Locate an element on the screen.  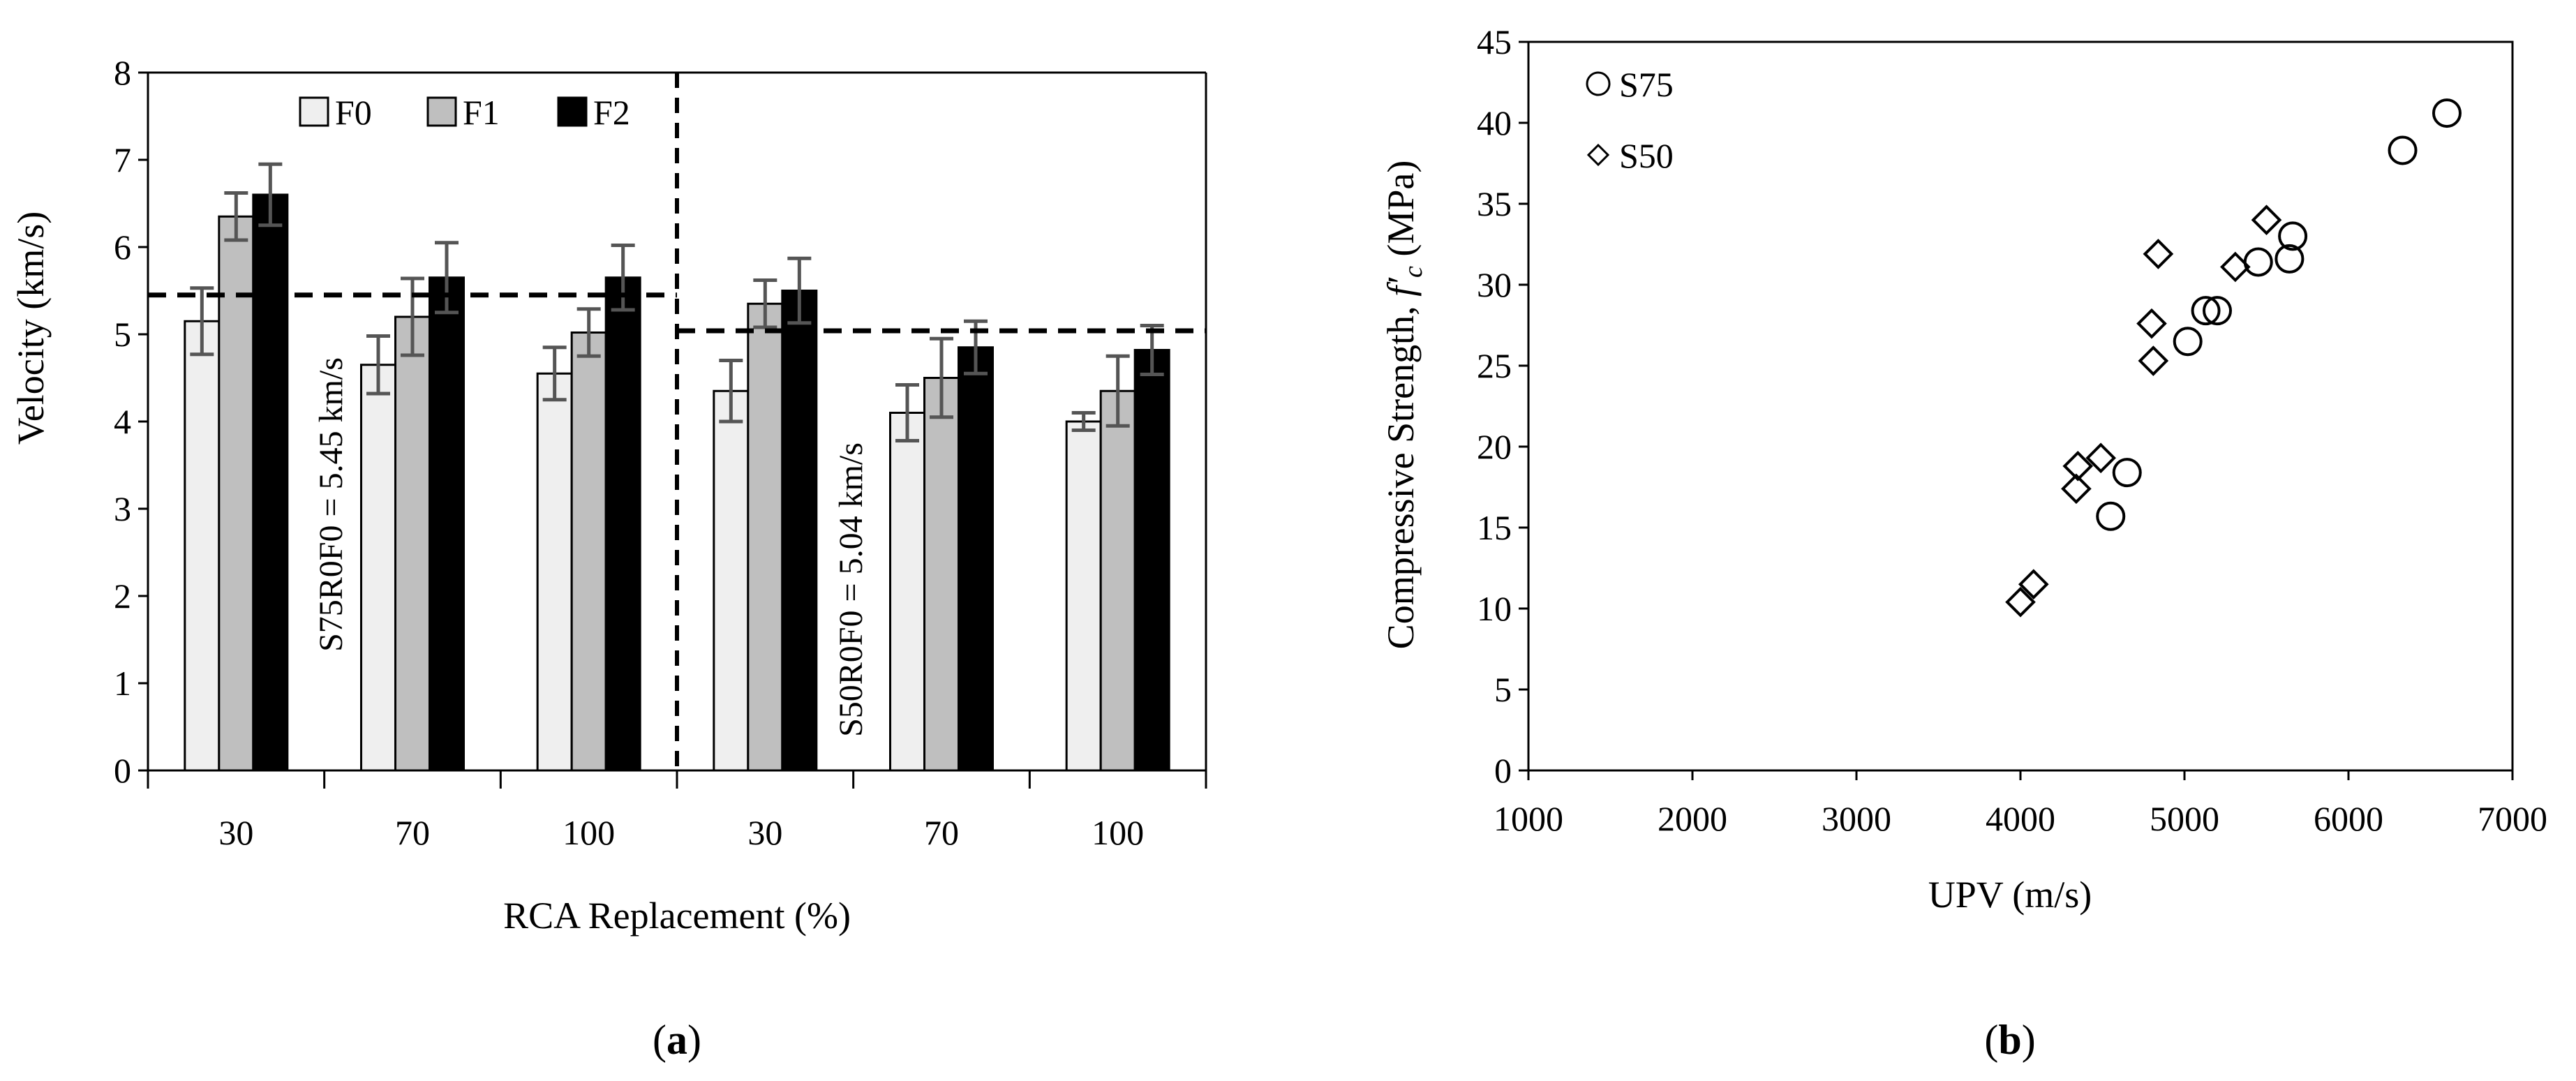
a-y-tick-label: 3 is located at coordinates (123, 508).